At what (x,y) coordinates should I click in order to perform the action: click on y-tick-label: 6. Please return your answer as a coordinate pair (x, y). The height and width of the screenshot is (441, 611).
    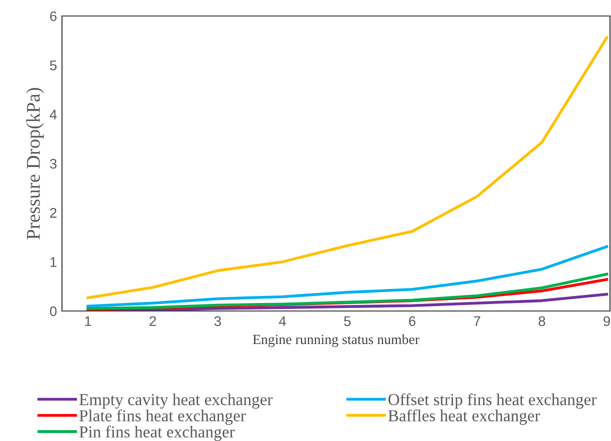
    Looking at the image, I should click on (53, 16).